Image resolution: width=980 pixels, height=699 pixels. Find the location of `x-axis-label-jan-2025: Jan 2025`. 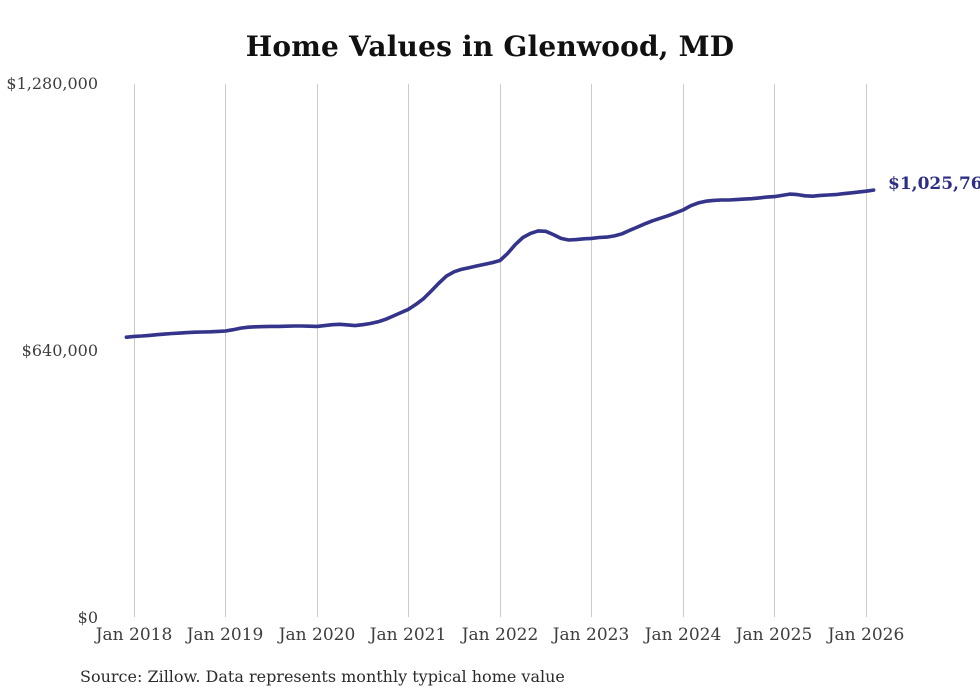

x-axis-label-jan-2025: Jan 2025 is located at coordinates (774, 635).